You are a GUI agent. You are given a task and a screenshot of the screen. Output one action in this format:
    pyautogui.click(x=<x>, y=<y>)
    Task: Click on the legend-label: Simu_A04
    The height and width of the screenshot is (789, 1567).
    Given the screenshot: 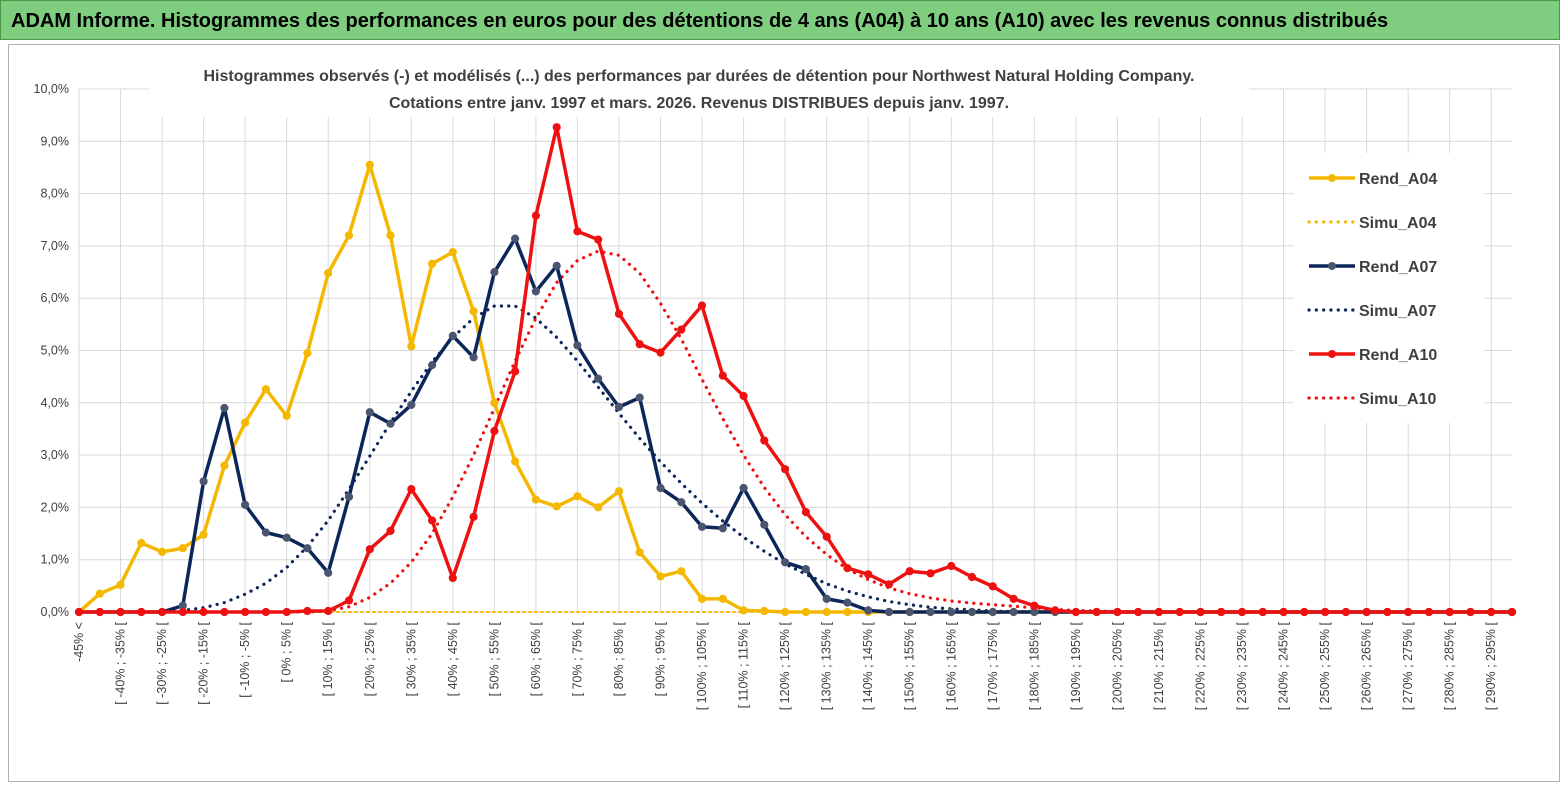 What is the action you would take?
    pyautogui.click(x=1397, y=223)
    